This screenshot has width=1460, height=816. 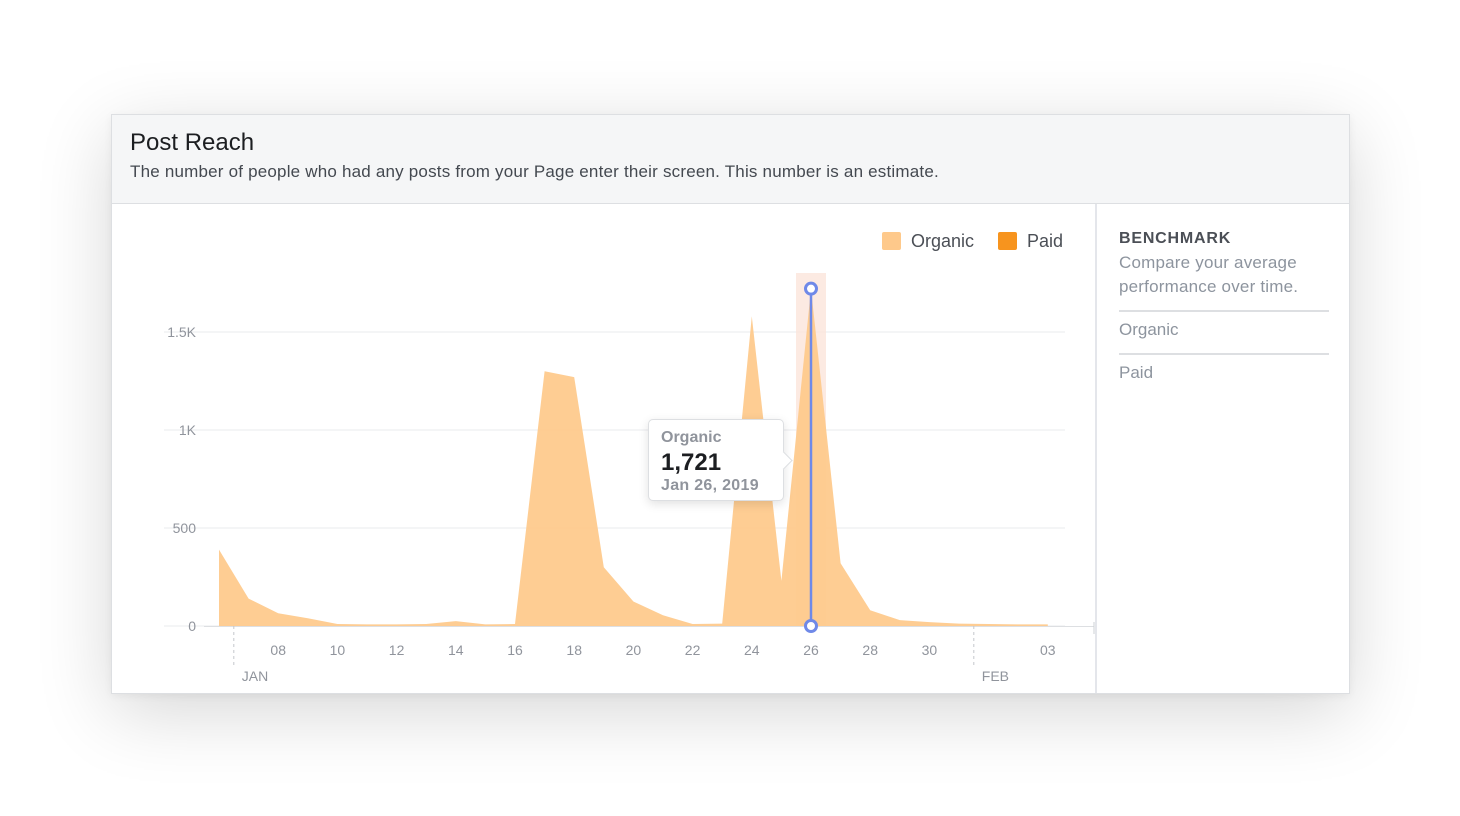 I want to click on x-tick-label: 14, so click(x=456, y=650).